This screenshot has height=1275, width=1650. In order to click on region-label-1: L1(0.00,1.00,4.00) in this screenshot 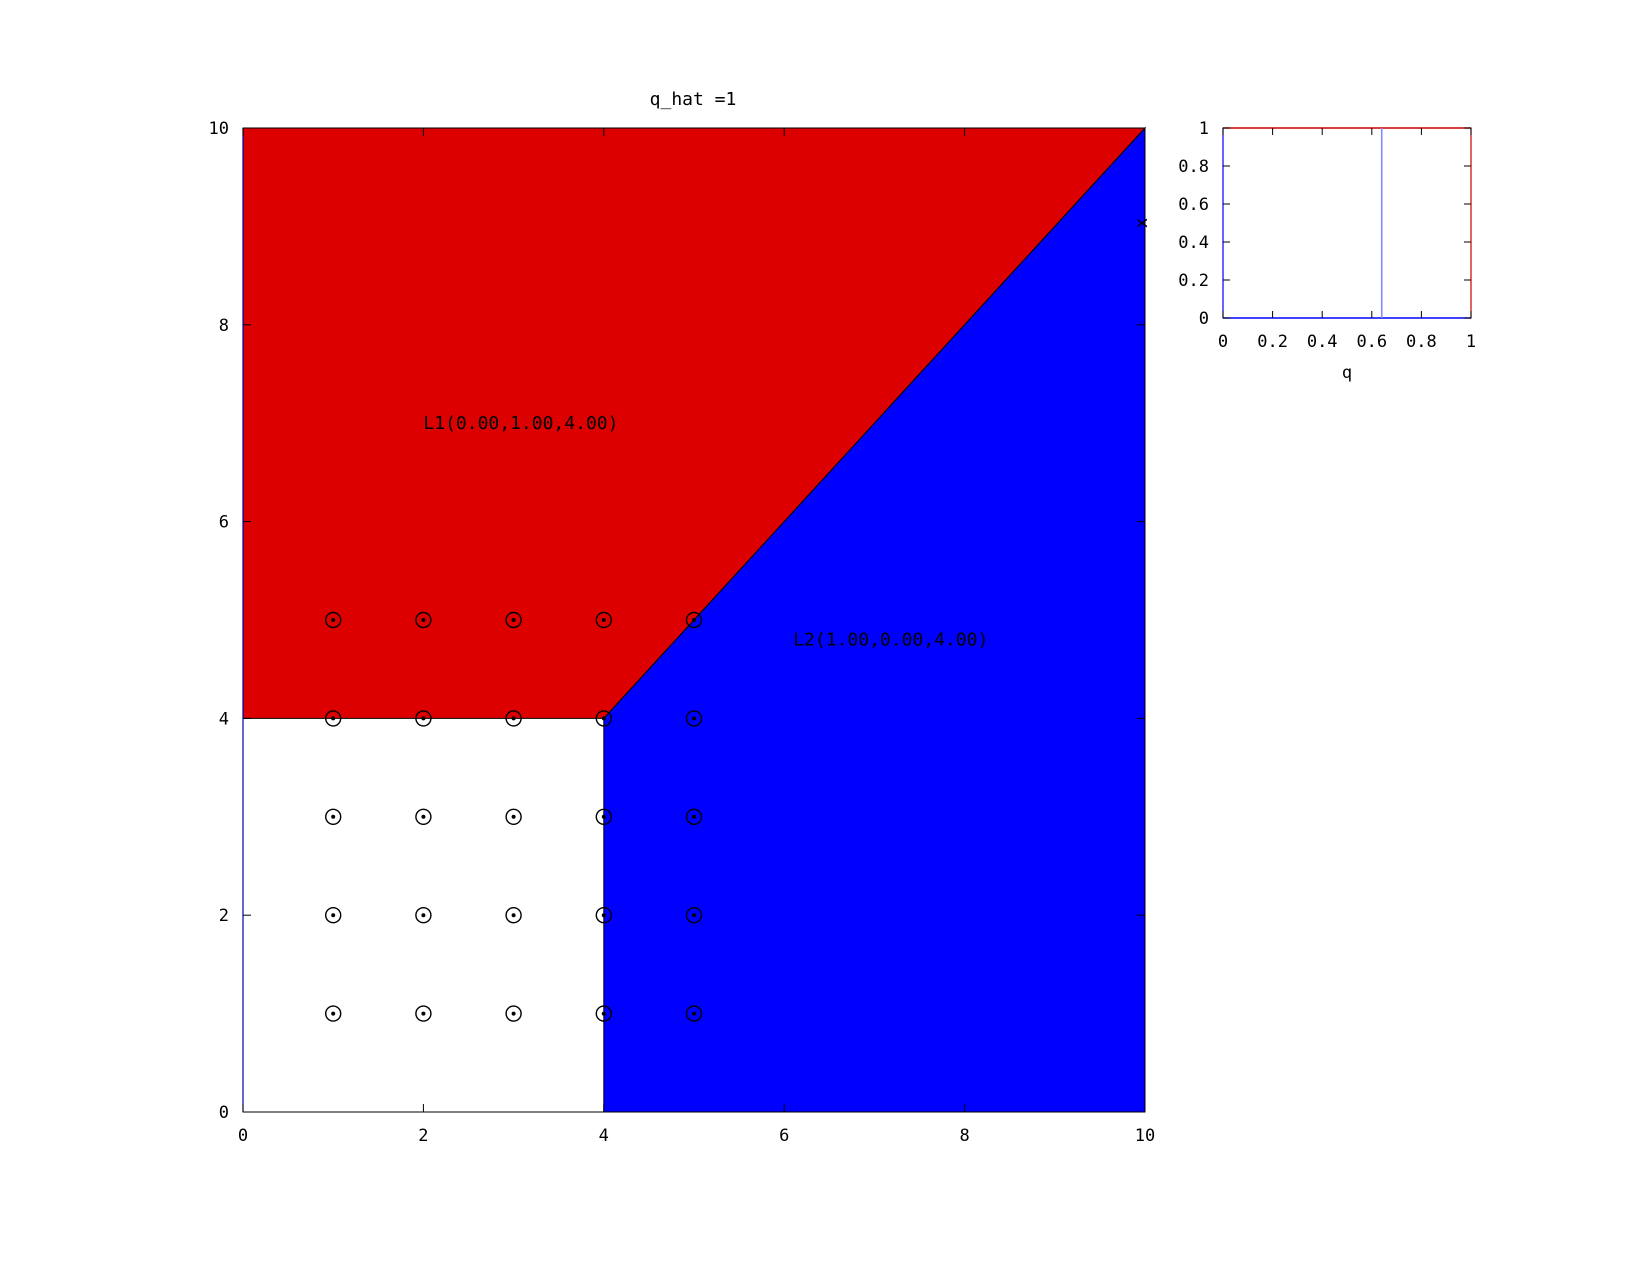, I will do `click(520, 423)`.